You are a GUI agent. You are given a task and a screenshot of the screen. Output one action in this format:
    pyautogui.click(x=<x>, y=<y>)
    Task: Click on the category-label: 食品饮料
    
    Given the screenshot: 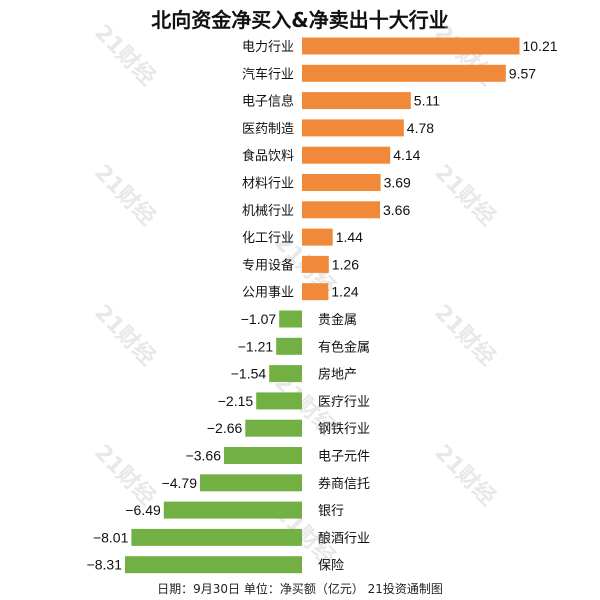 What is the action you would take?
    pyautogui.click(x=268, y=156)
    